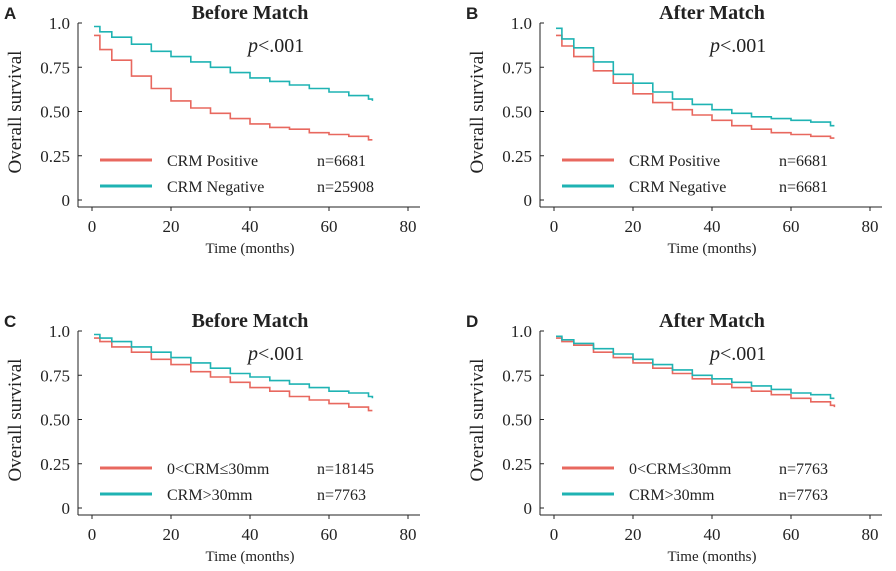  Describe the element at coordinates (10, 13) in the screenshot. I see `panel-label: A` at that location.